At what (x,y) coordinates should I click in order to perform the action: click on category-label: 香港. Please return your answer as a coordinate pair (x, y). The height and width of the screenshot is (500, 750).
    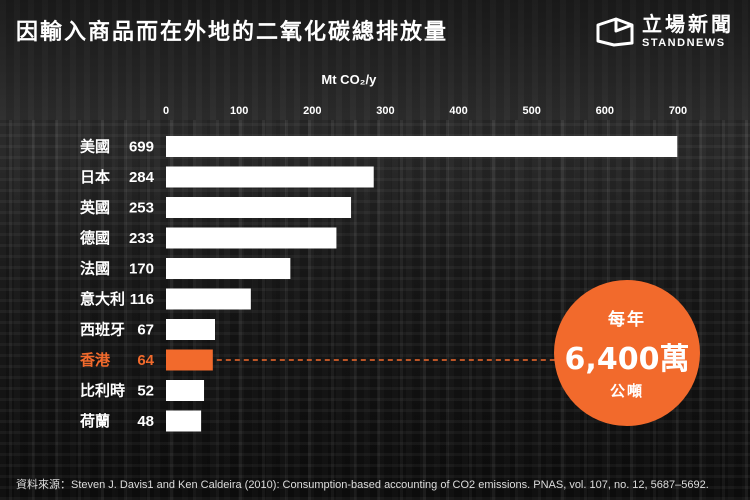
    Looking at the image, I should click on (95, 360).